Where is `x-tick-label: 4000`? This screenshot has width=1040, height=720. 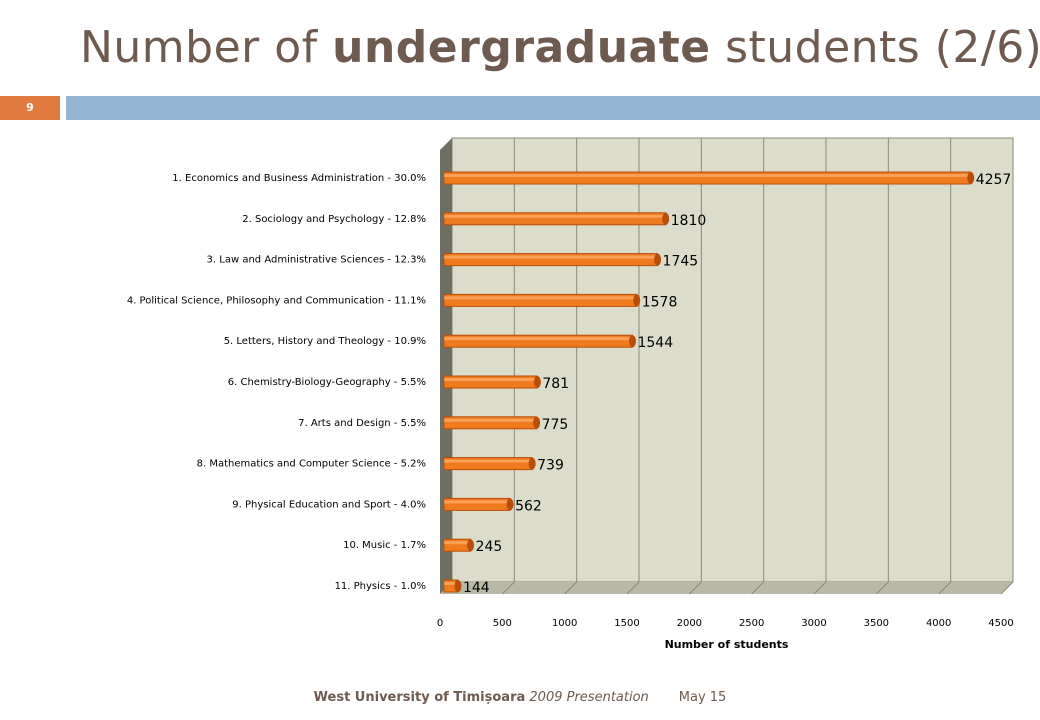
x-tick-label: 4000 is located at coordinates (938, 623).